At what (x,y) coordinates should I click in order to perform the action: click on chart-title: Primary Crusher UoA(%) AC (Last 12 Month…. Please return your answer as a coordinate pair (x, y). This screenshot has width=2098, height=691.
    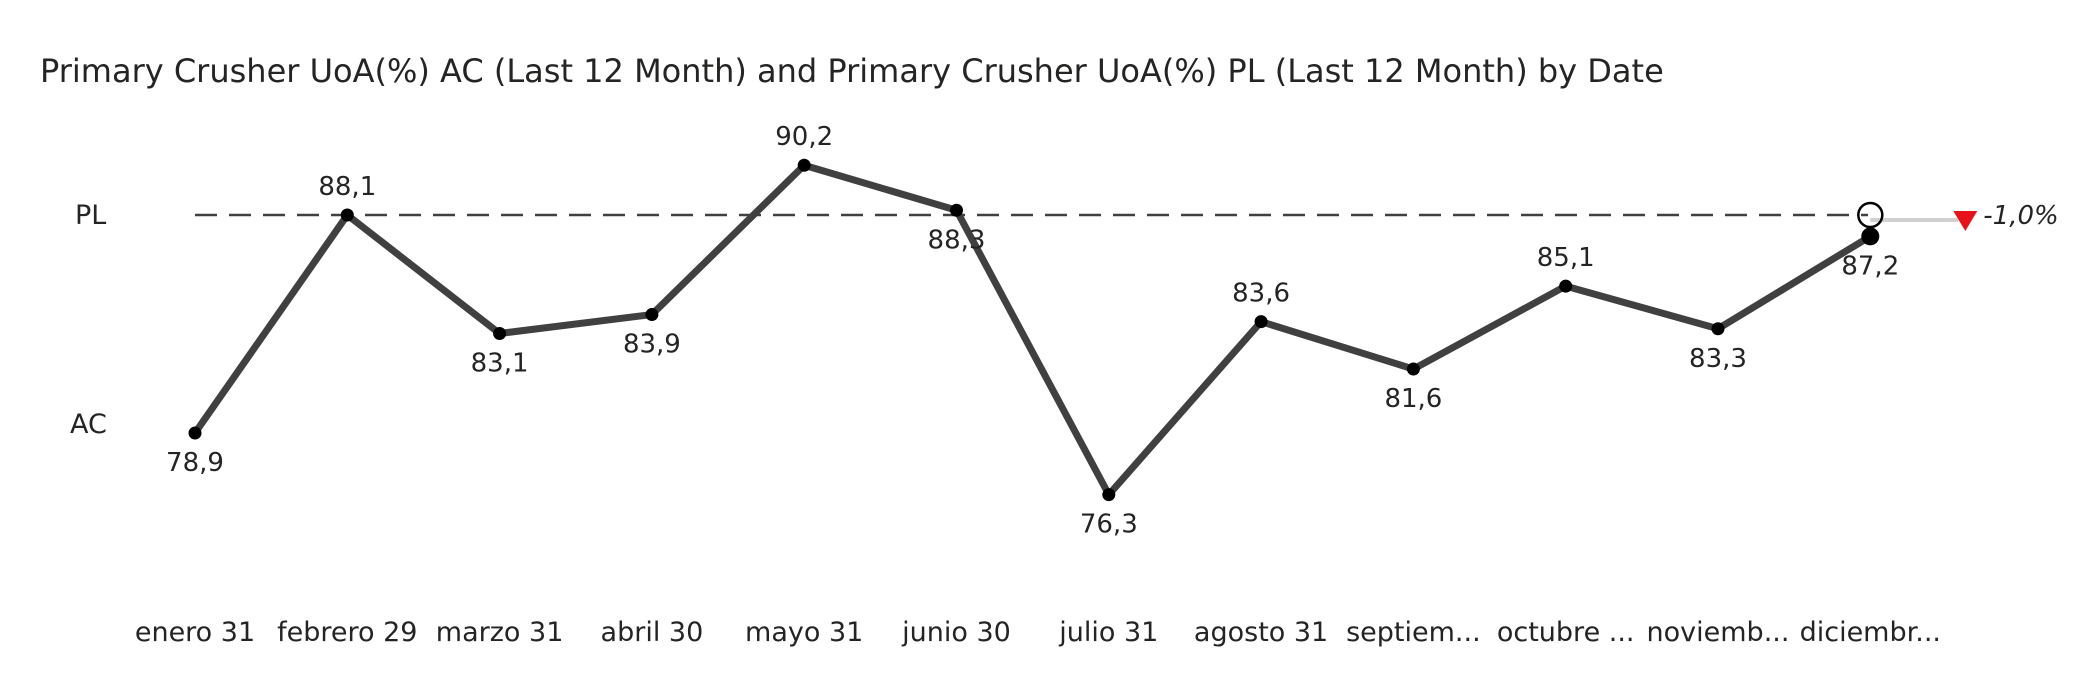
    Looking at the image, I should click on (852, 71).